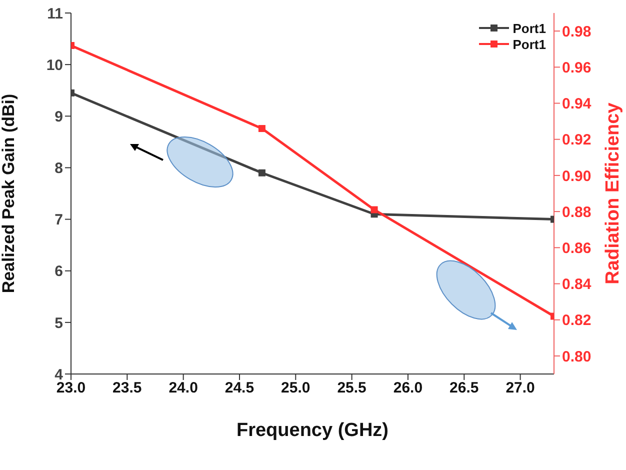 The image size is (626, 470). Describe the element at coordinates (613, 193) in the screenshot. I see `y2-axis-title: Radiation Efficiency` at that location.